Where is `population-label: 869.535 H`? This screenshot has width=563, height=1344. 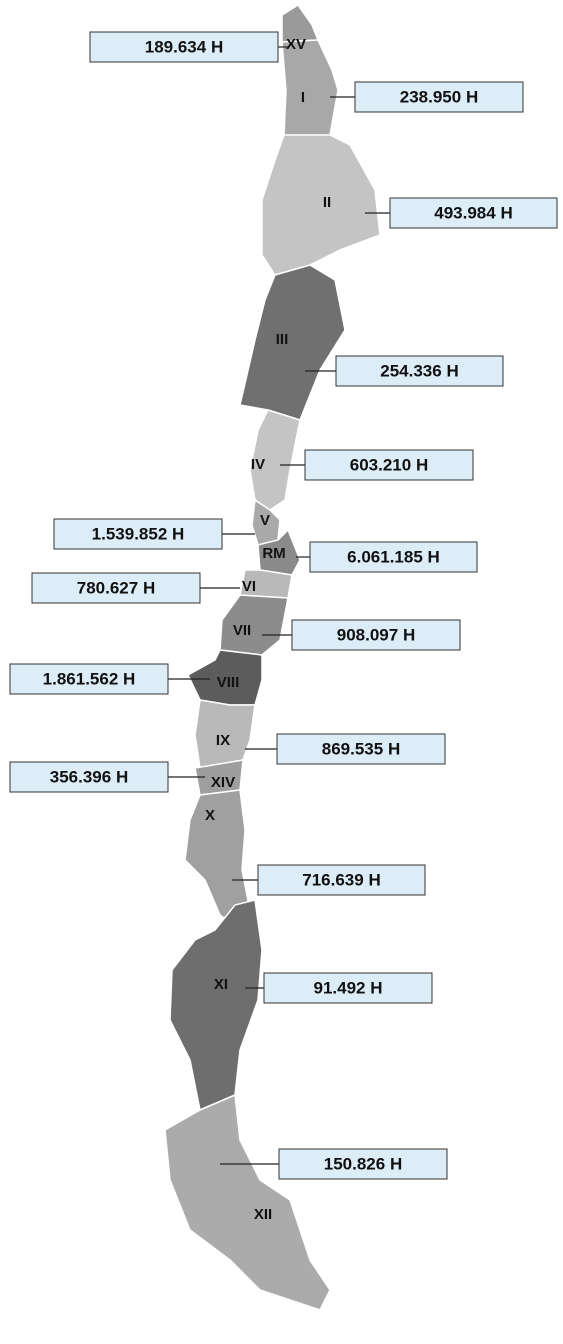 population-label: 869.535 H is located at coordinates (361, 748).